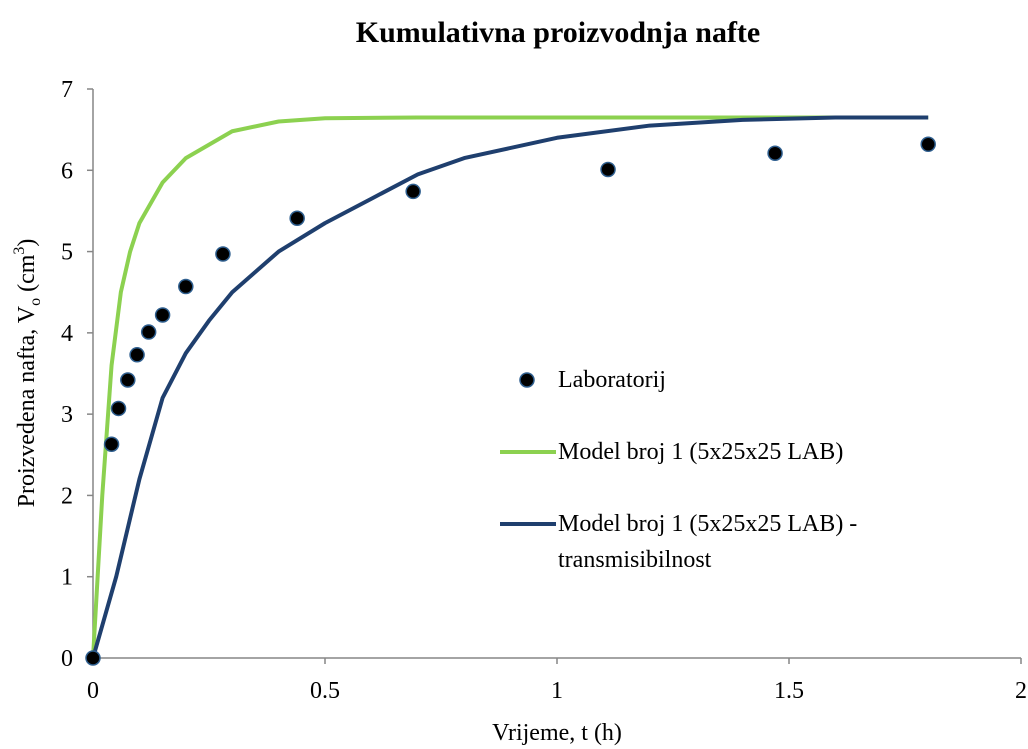  Describe the element at coordinates (557, 691) in the screenshot. I see `x-tick-label: 1` at that location.